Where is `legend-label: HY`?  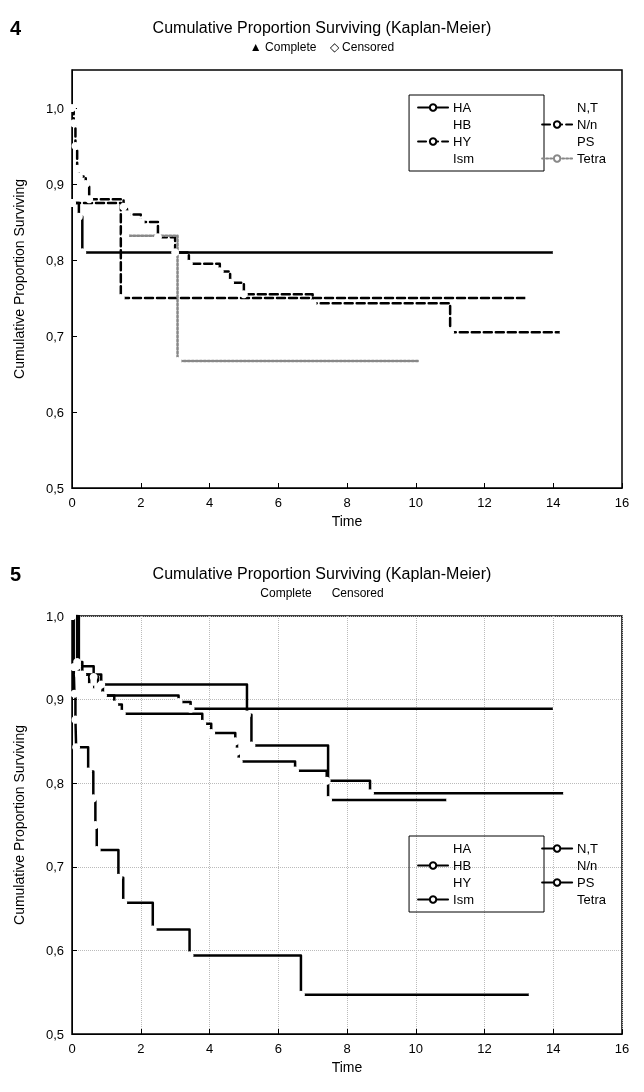 legend-label: HY is located at coordinates (462, 141).